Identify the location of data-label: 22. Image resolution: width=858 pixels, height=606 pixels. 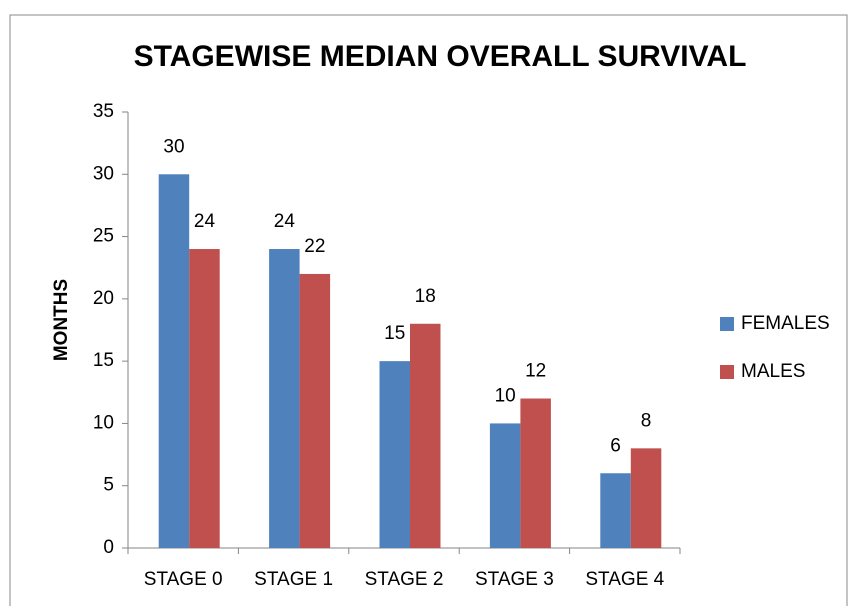
(314, 246).